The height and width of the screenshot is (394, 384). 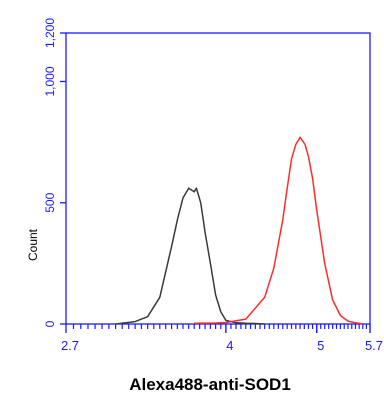 I want to click on x-axis-title-group: Alexa488-anti-SOD1, so click(x=210, y=384).